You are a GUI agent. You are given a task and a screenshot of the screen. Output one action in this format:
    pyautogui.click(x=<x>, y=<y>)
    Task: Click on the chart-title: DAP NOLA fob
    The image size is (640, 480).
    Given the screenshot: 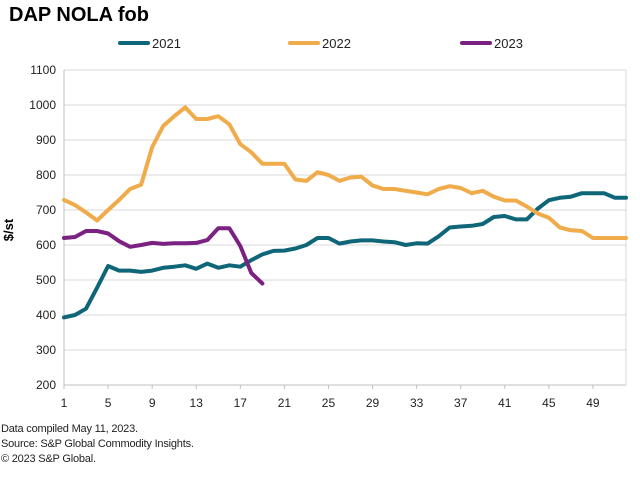 What is the action you would take?
    pyautogui.click(x=79, y=15)
    